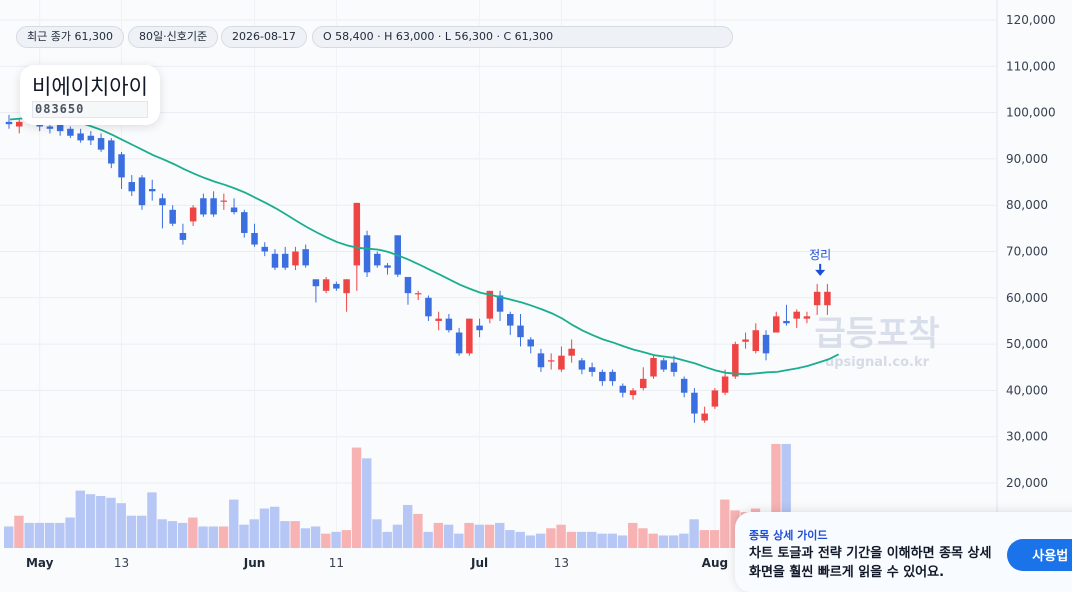  I want to click on y-tick-label: 50,000, so click(1027, 344).